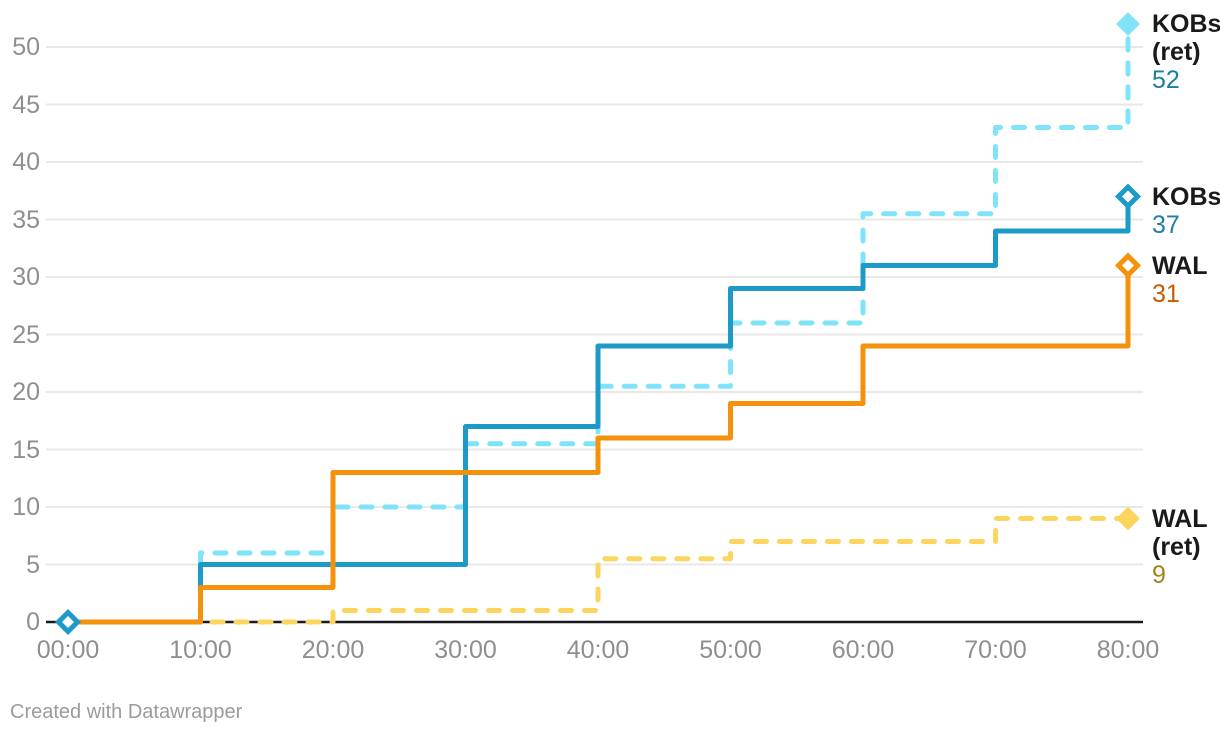 This screenshot has width=1220, height=738. Describe the element at coordinates (26, 162) in the screenshot. I see `y-tick-label: 40` at that location.